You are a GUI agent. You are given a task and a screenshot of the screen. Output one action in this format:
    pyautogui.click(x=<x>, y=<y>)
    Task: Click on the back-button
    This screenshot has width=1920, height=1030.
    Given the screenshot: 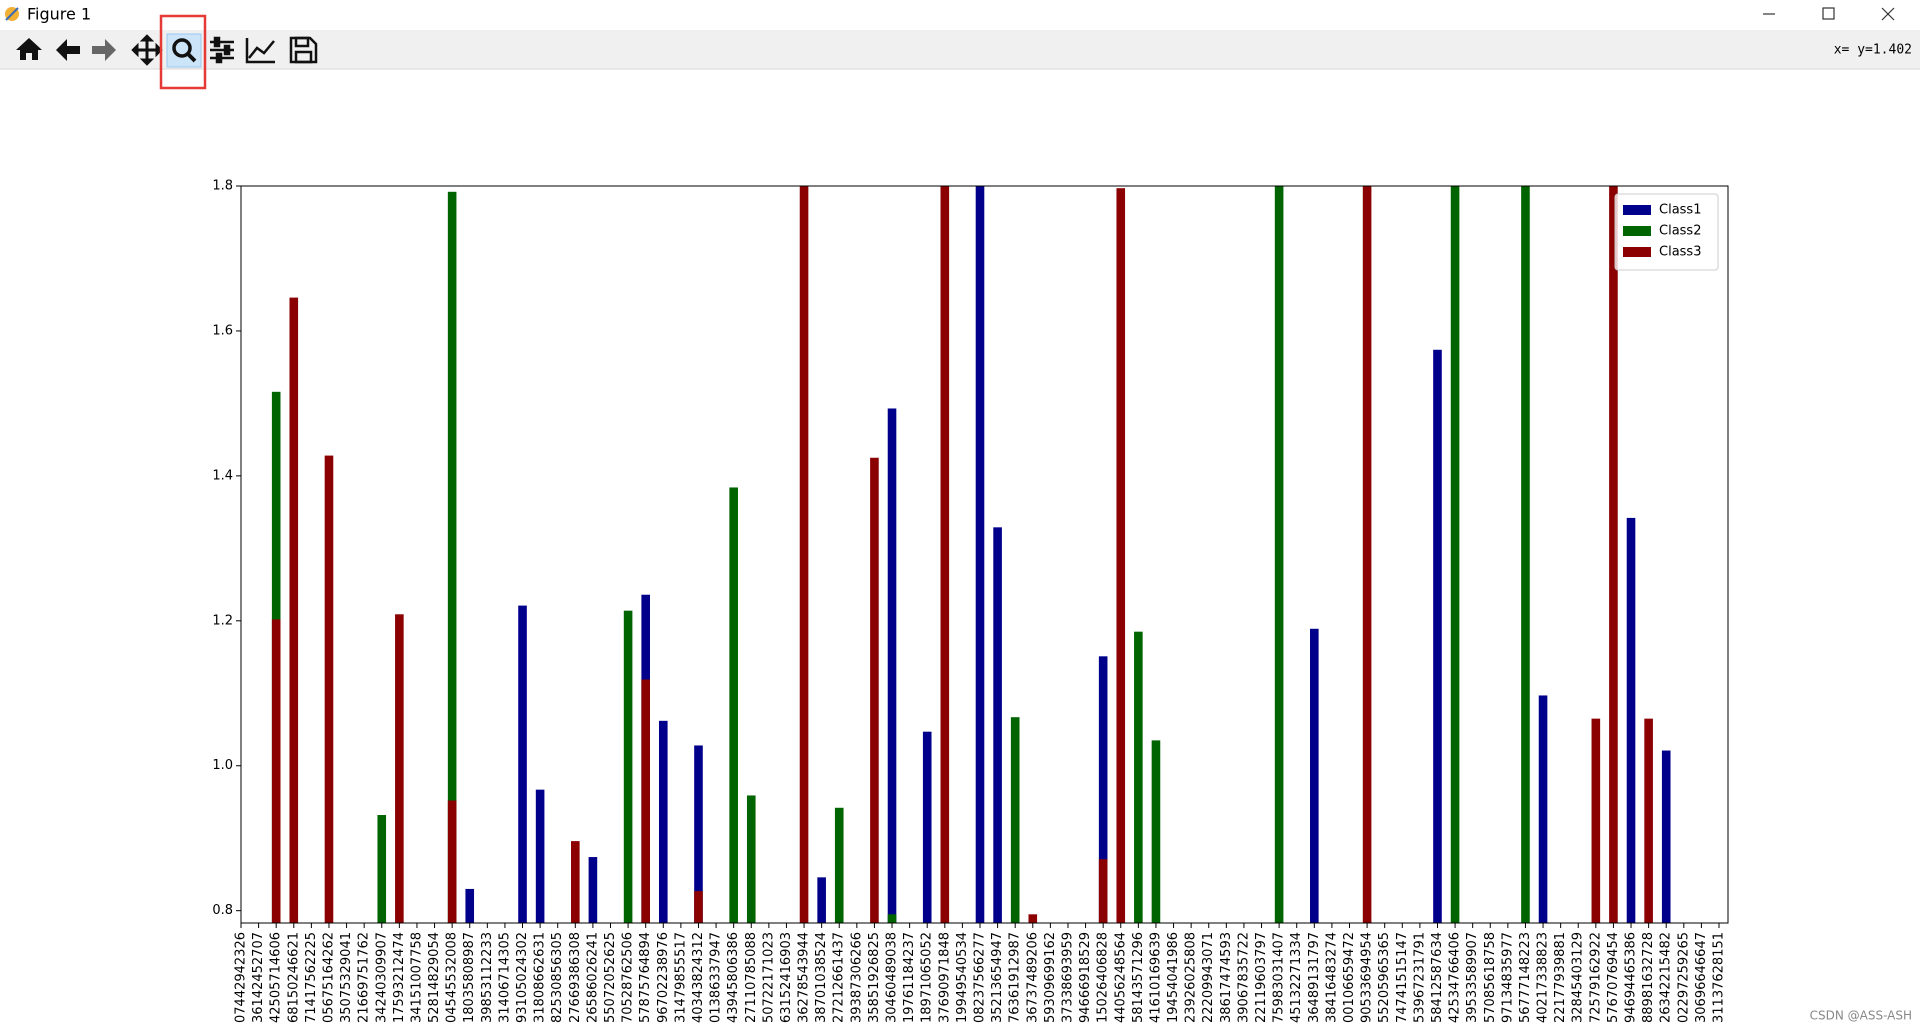 What is the action you would take?
    pyautogui.click(x=68, y=50)
    